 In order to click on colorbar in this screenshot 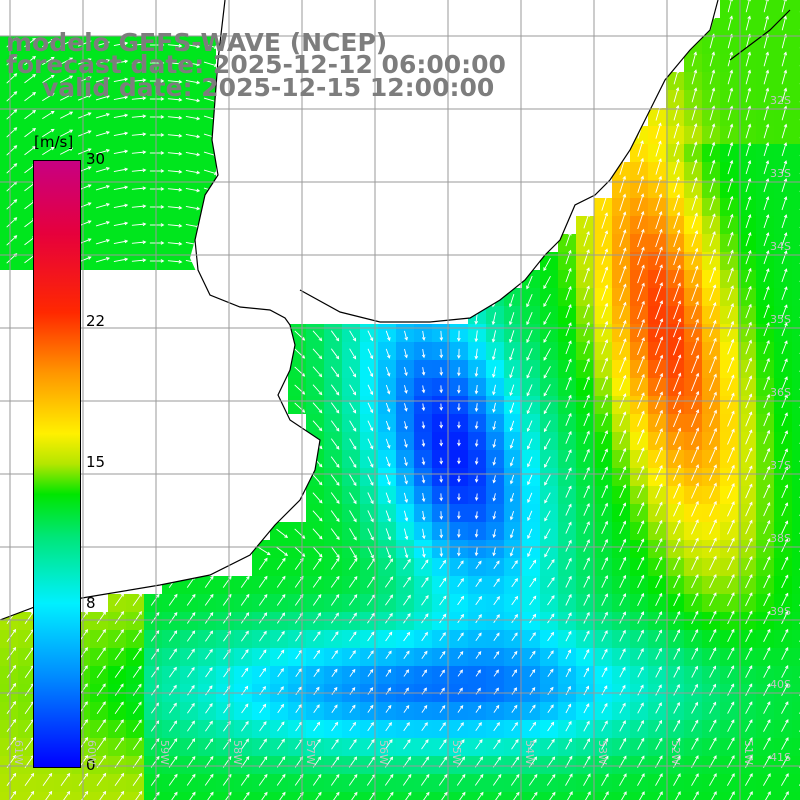, I will do `click(57, 464)`.